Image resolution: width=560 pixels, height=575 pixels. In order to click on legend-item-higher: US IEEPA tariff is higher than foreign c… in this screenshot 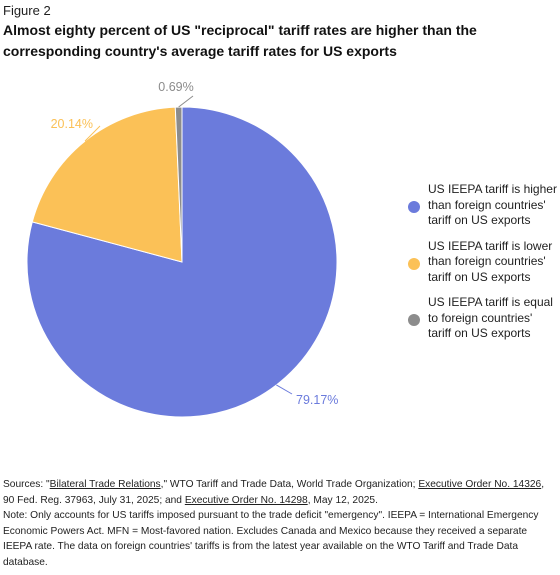, I will do `click(483, 205)`.